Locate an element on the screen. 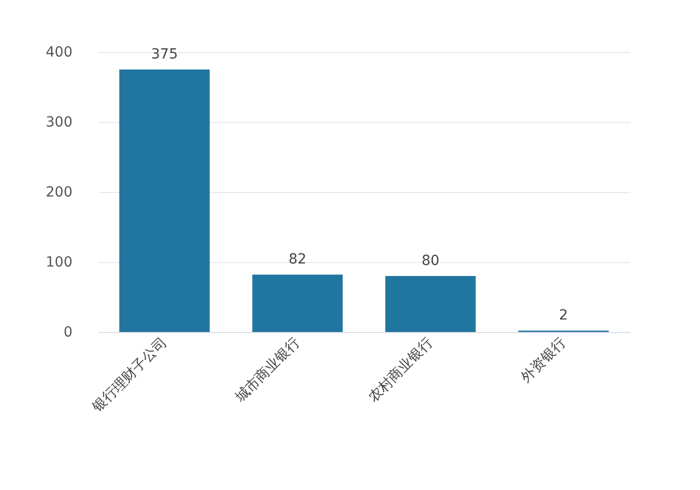 The height and width of the screenshot is (490, 700). y-tick-label: 300 is located at coordinates (59, 122).